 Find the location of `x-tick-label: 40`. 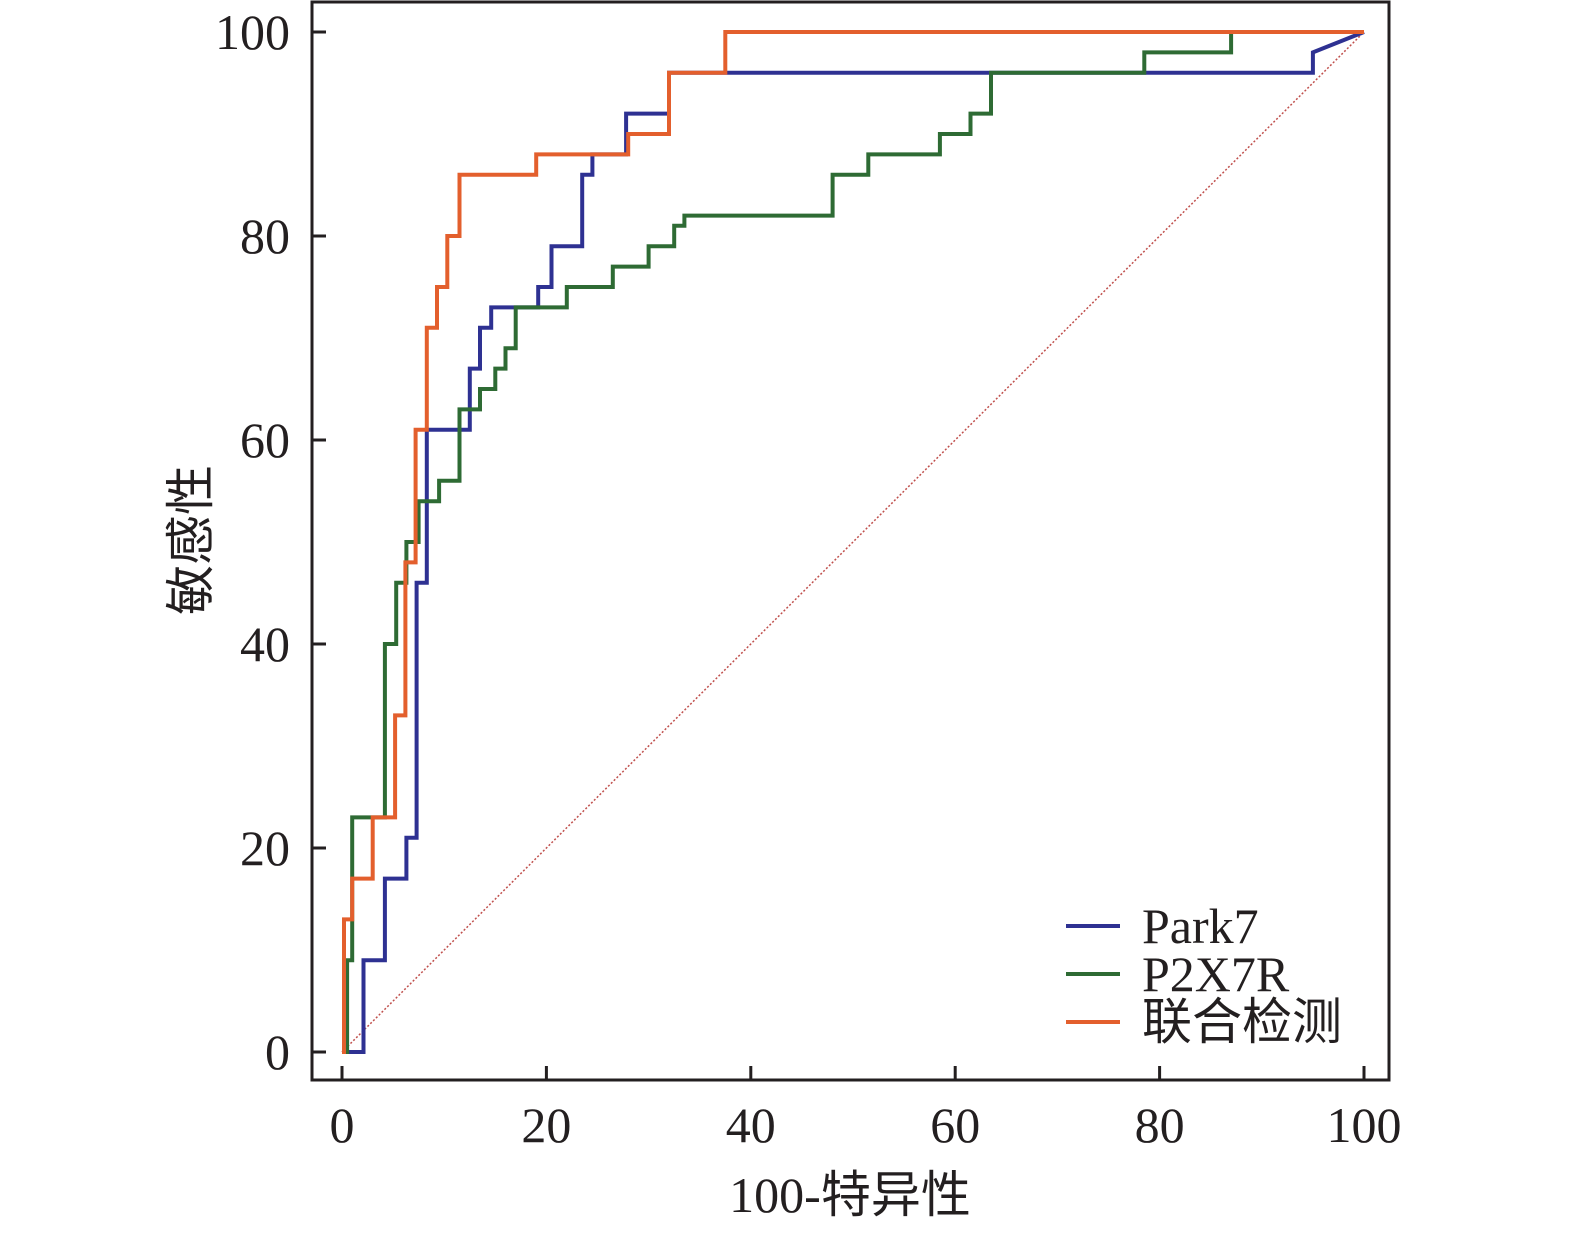

x-tick-label: 40 is located at coordinates (751, 1125).